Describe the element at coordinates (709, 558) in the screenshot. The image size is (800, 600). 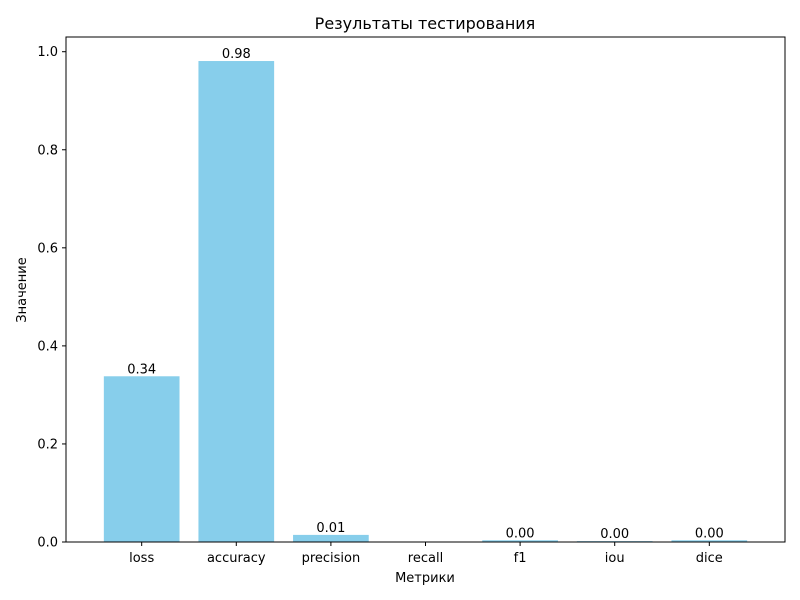
I see `x-tick-label-dice: dice` at that location.